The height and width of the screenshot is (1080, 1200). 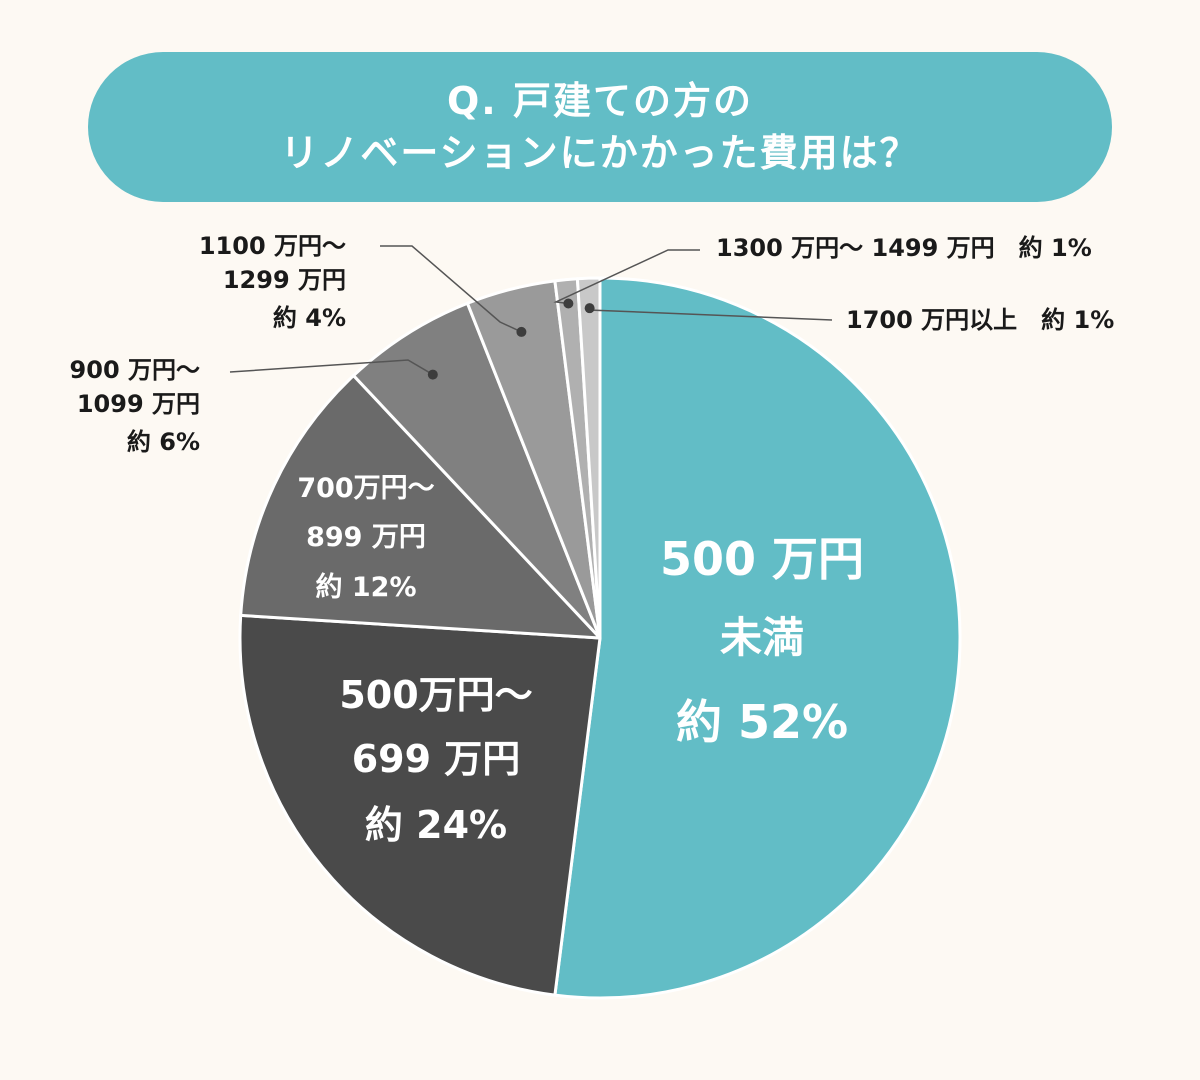 I want to click on slice-label-3-line-1: 700万円〜, so click(x=365, y=488).